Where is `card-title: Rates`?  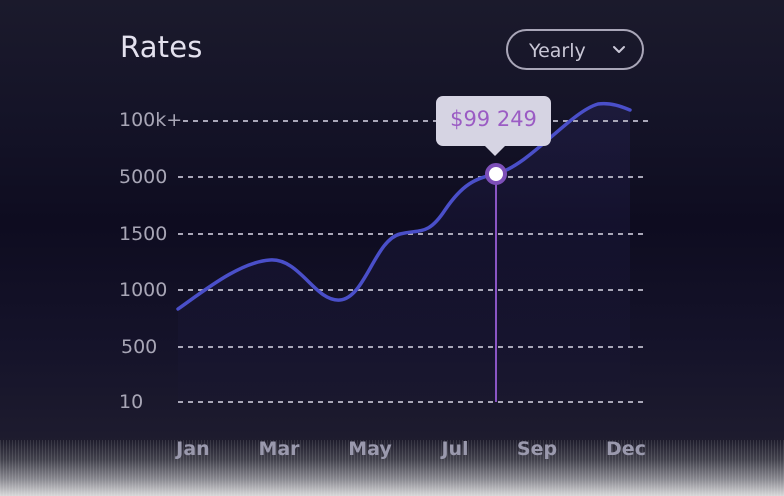
card-title: Rates is located at coordinates (161, 47).